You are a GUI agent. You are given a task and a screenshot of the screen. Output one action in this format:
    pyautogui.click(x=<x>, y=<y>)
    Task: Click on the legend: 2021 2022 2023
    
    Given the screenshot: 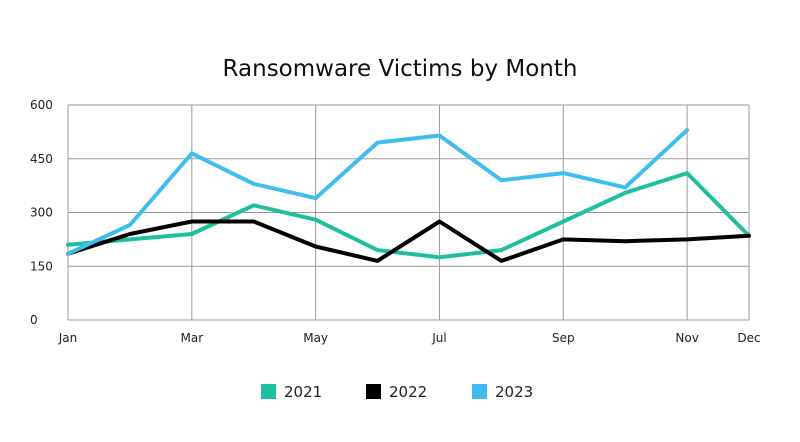 What is the action you would take?
    pyautogui.click(x=397, y=392)
    